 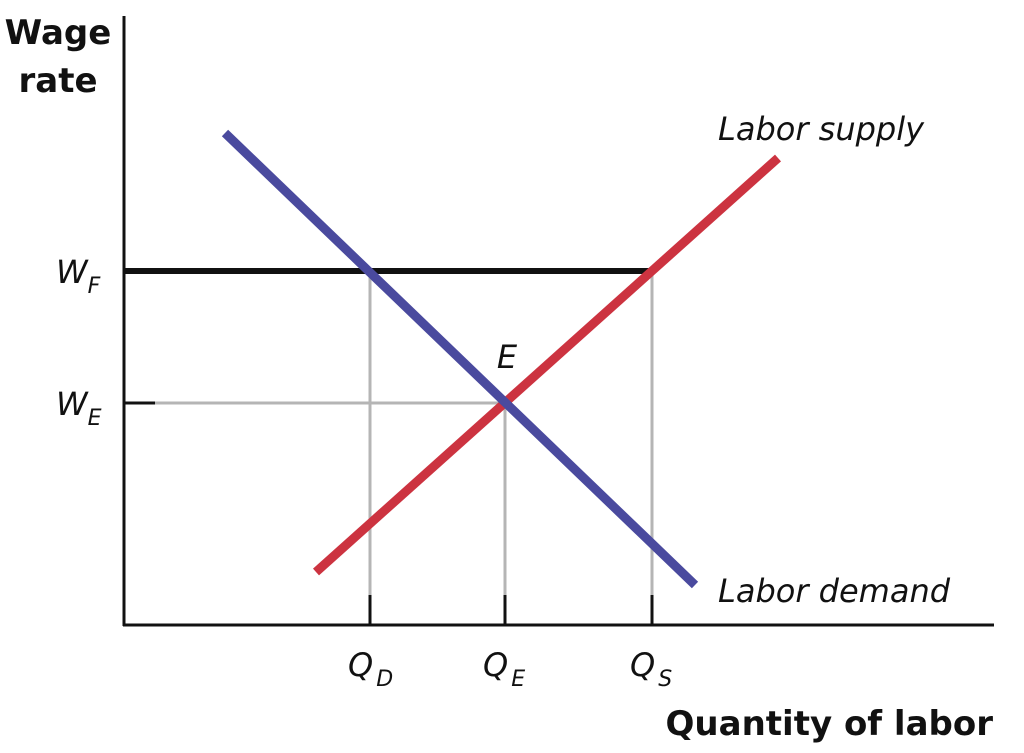 I want to click on wage-label: WE, so click(x=79, y=408).